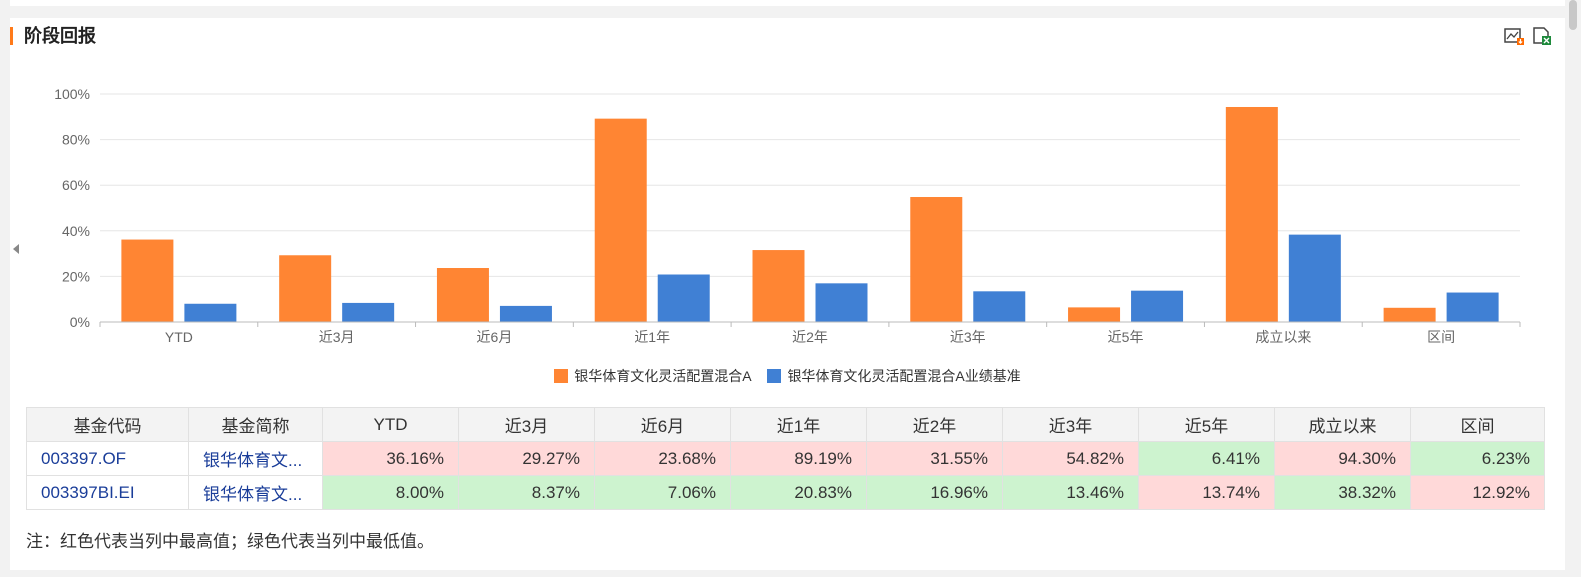 The width and height of the screenshot is (1581, 577). I want to click on legend-label-fund: 银华体育文化灵活配置混合A, so click(663, 376).